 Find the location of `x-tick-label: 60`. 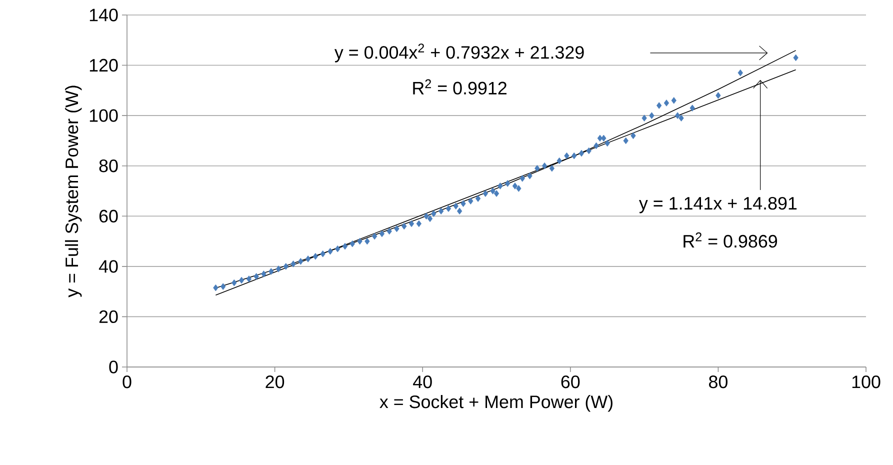

x-tick-label: 60 is located at coordinates (570, 382).